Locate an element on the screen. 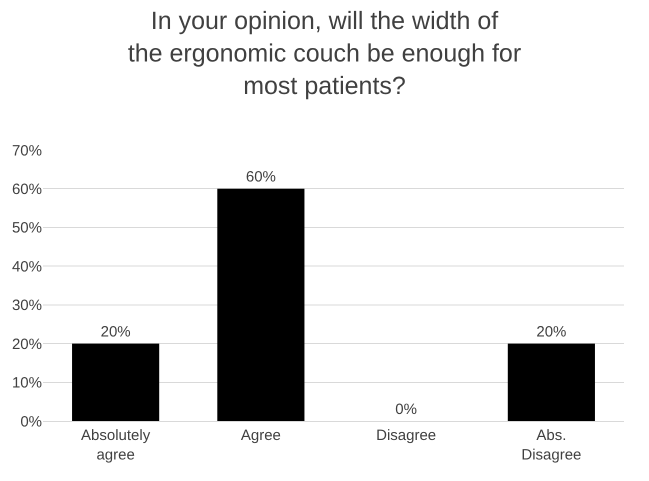 The height and width of the screenshot is (481, 649). chart-title: In your opinion, will the width of the ergonomic couch be enough for most patients? is located at coordinates (325, 53).